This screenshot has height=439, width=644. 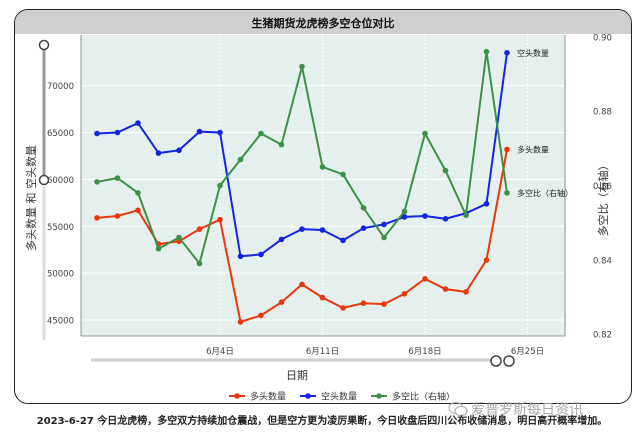 What do you see at coordinates (322, 352) in the screenshot?
I see `x-tick-label: 6月11日` at bounding box center [322, 352].